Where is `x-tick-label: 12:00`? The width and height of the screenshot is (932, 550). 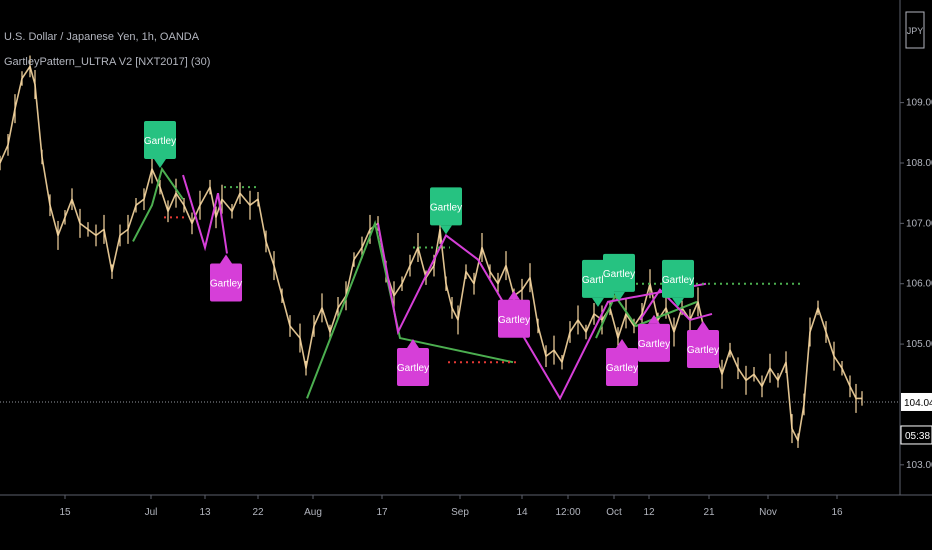
x-tick-label: 12:00 is located at coordinates (567, 512).